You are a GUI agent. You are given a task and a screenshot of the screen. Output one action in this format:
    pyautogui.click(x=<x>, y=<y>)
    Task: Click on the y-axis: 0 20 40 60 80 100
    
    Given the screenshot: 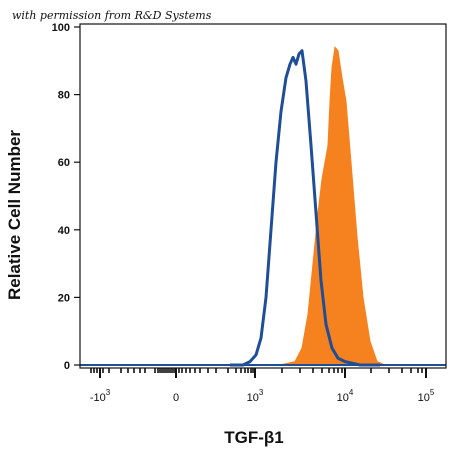 What is the action you would take?
    pyautogui.click(x=66, y=197)
    